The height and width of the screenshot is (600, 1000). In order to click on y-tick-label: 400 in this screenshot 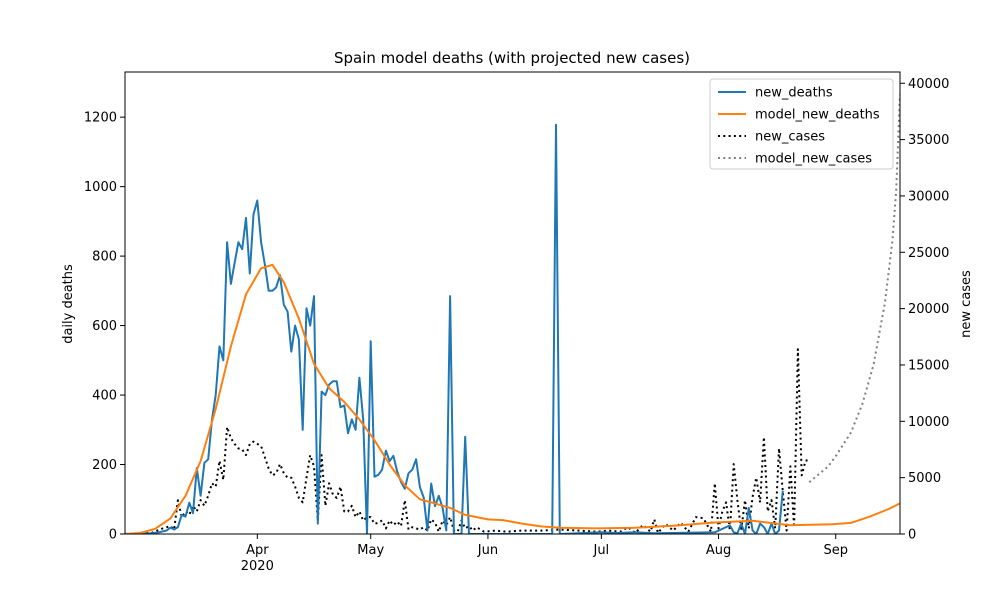, I will do `click(104, 396)`.